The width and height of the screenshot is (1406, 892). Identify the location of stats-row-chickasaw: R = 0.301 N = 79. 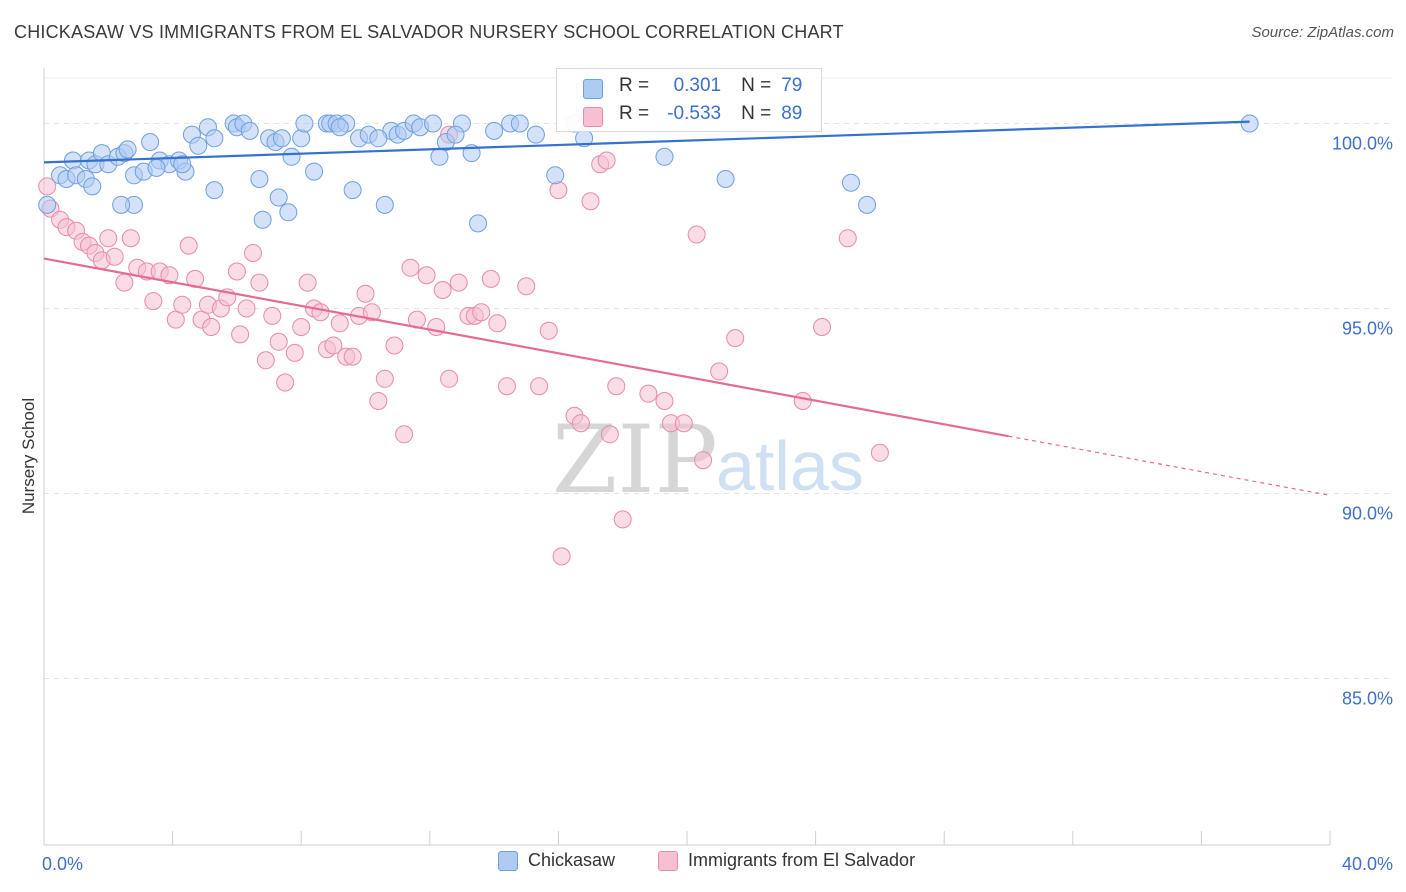
(692, 86).